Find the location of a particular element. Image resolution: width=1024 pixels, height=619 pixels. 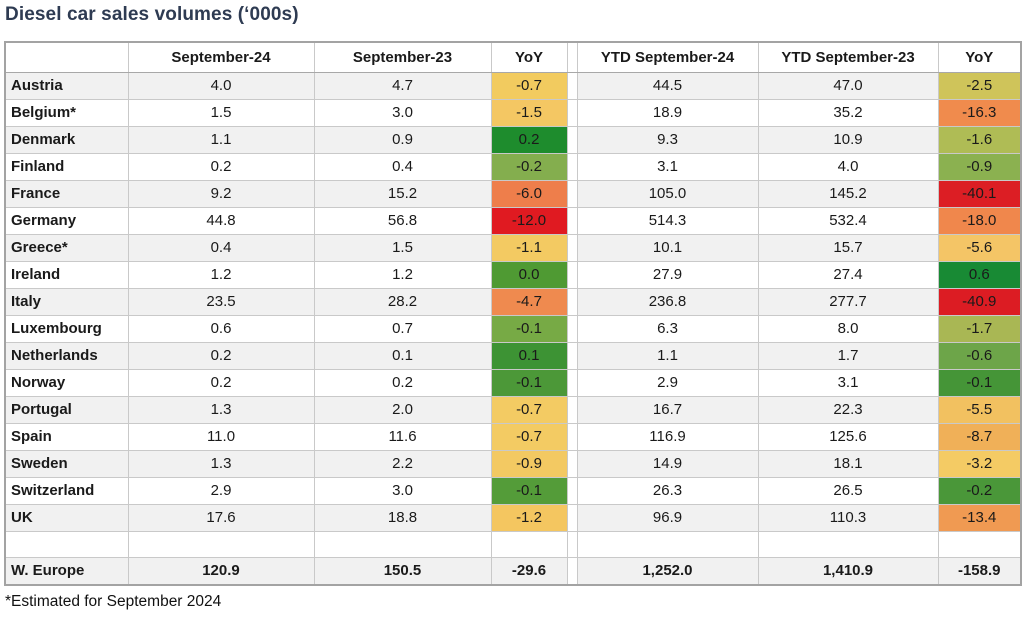

ytd24-cell: 18.9 is located at coordinates (667, 112).